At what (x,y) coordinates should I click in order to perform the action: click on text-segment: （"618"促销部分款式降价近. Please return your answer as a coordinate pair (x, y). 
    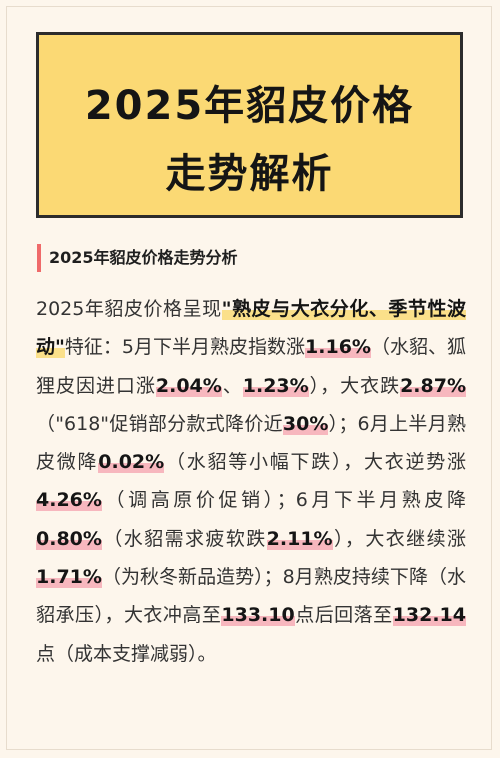
    Looking at the image, I should click on (159, 423).